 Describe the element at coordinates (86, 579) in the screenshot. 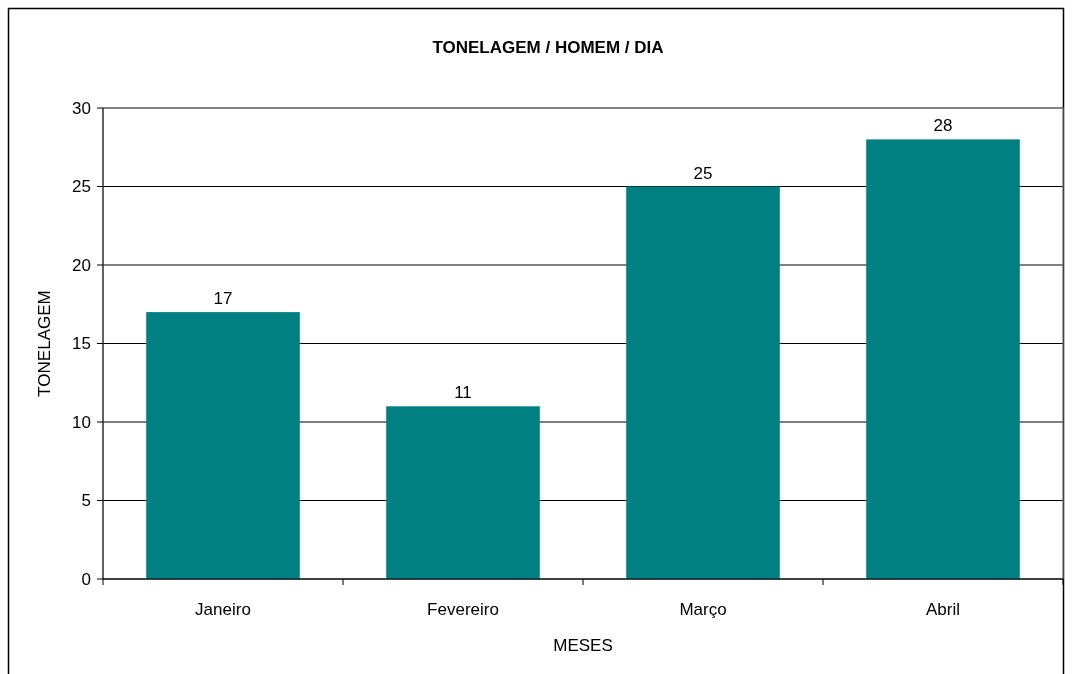

I see `y-tick-label: 0` at that location.